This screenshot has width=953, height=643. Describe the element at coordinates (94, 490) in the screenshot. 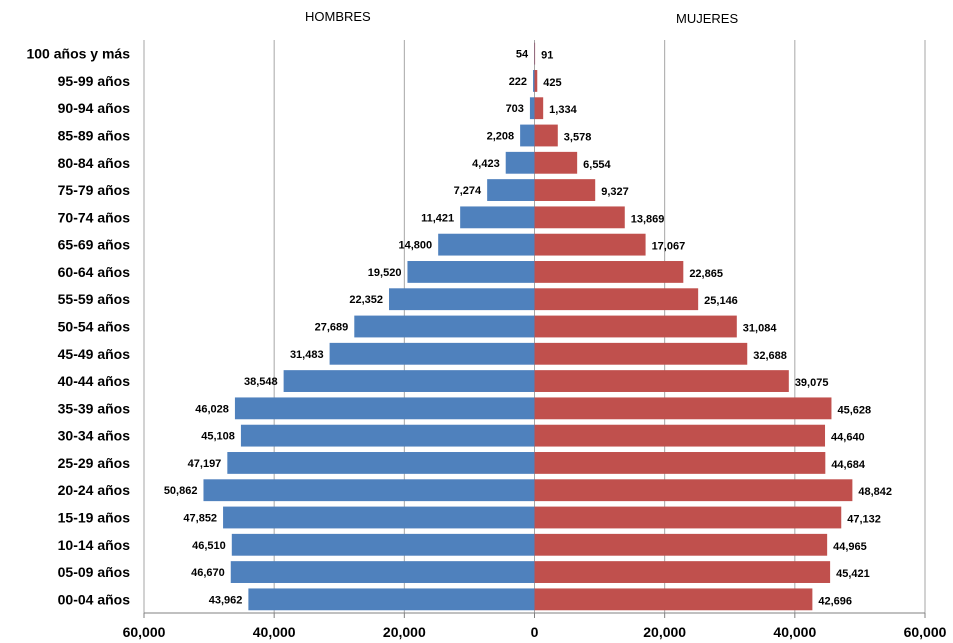

I see `category-label: 20-24 años` at that location.